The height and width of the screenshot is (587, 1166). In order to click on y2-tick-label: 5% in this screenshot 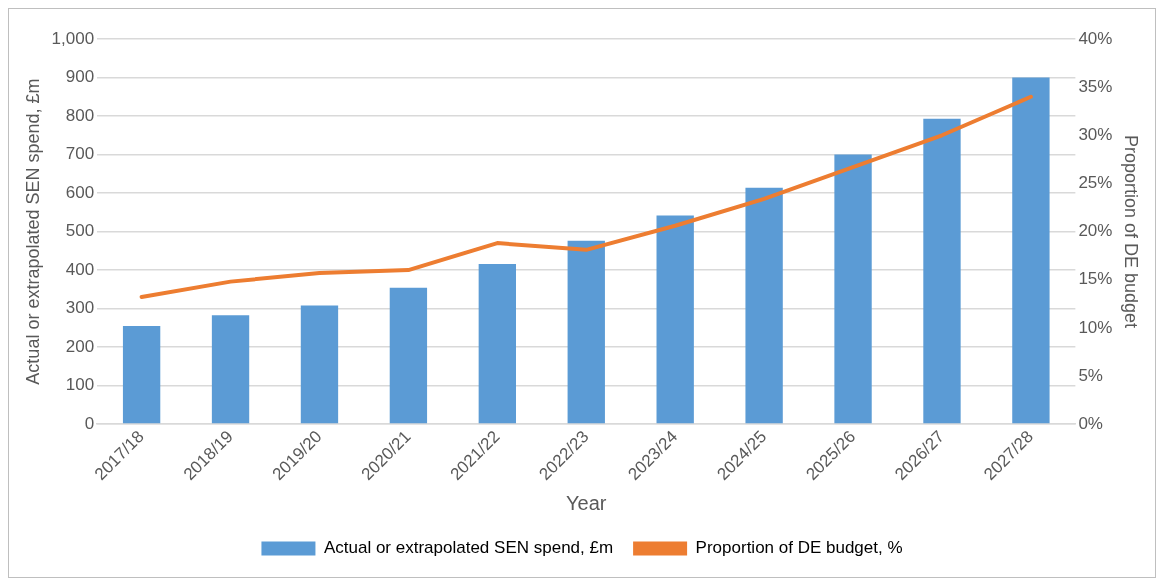, I will do `click(1090, 375)`.